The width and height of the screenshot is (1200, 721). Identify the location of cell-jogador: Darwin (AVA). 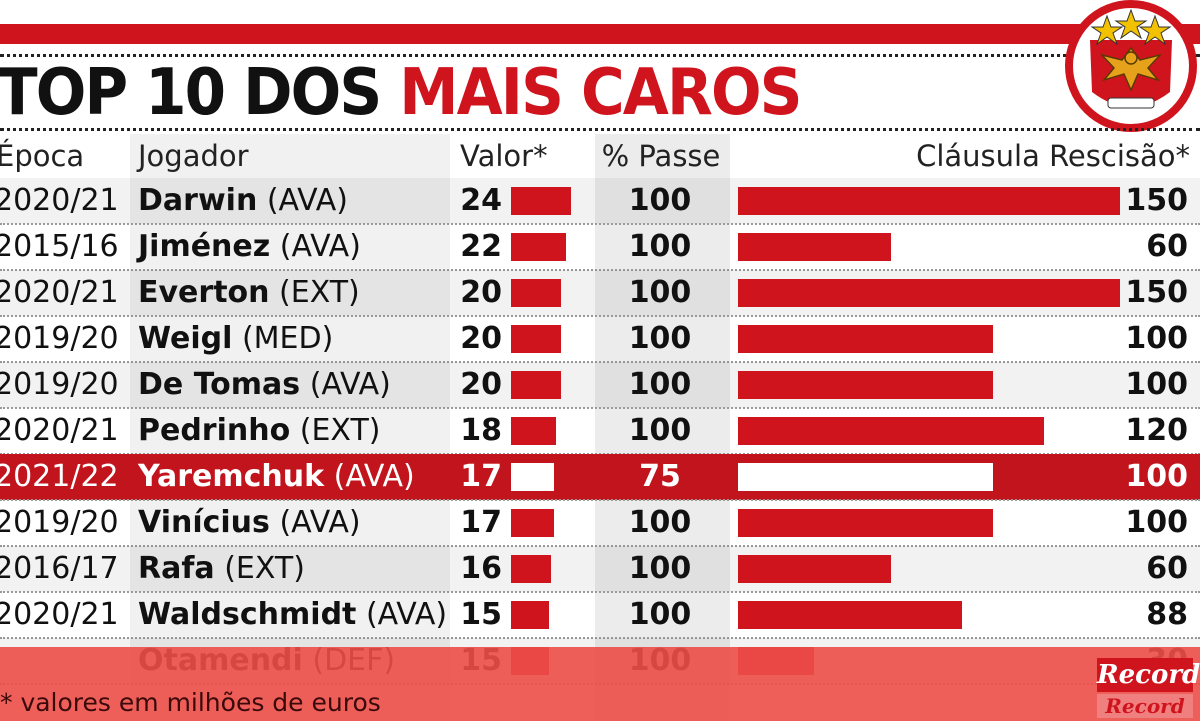
(243, 201).